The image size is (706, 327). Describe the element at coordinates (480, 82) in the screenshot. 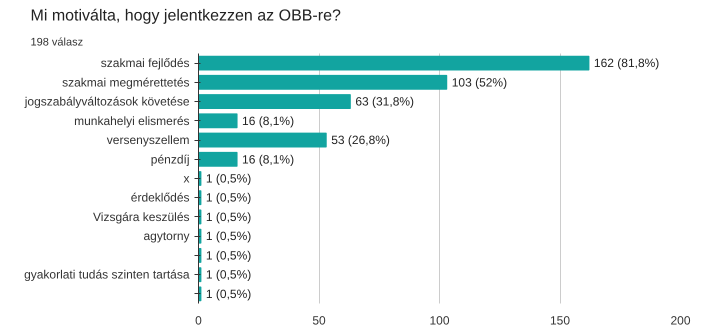

I see `data-label: 103 (52%)` at that location.